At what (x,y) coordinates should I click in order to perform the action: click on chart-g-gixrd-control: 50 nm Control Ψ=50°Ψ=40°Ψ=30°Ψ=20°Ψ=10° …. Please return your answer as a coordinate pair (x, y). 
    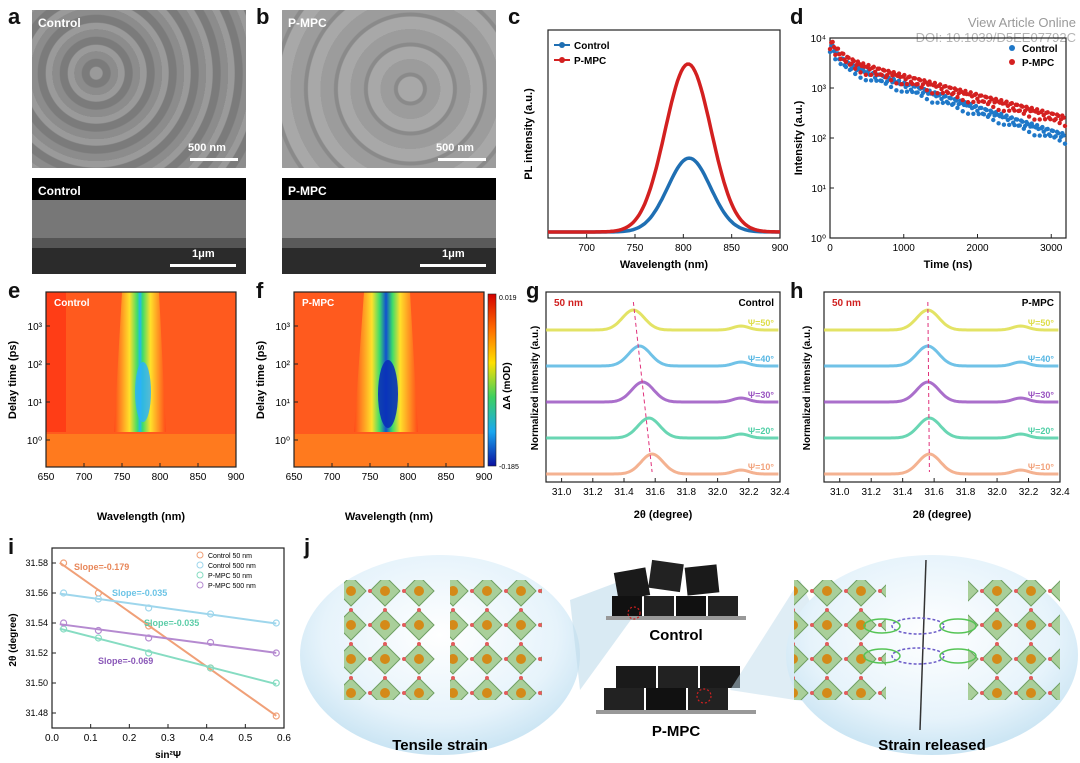
    Looking at the image, I should click on (660, 406).